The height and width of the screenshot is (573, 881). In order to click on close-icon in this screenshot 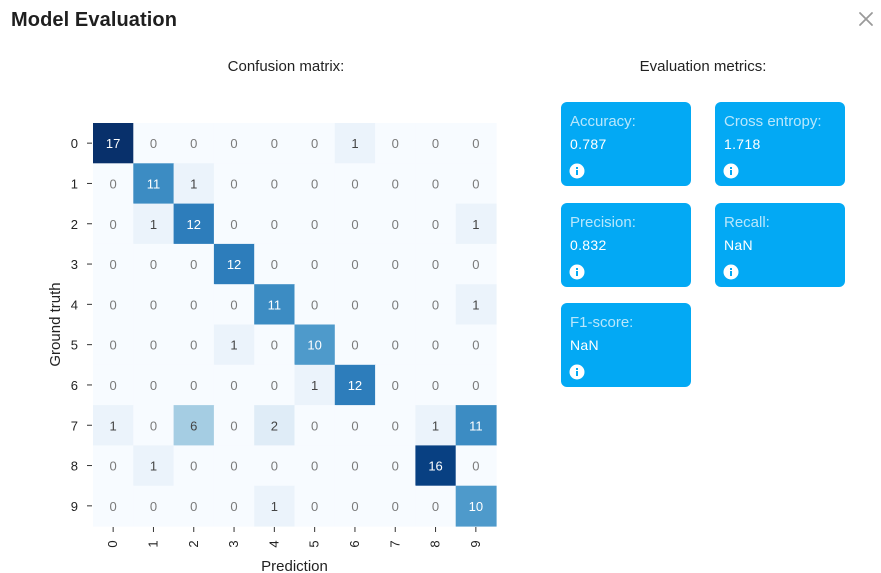, I will do `click(866, 19)`.